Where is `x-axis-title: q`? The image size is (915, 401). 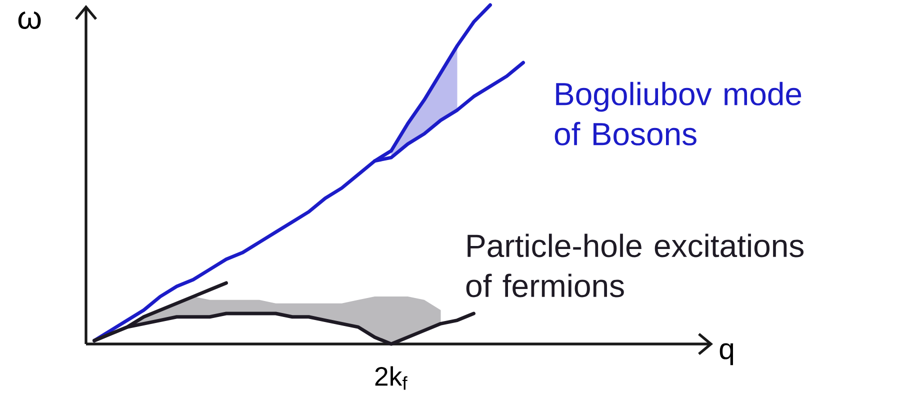
x-axis-title: q is located at coordinates (727, 354).